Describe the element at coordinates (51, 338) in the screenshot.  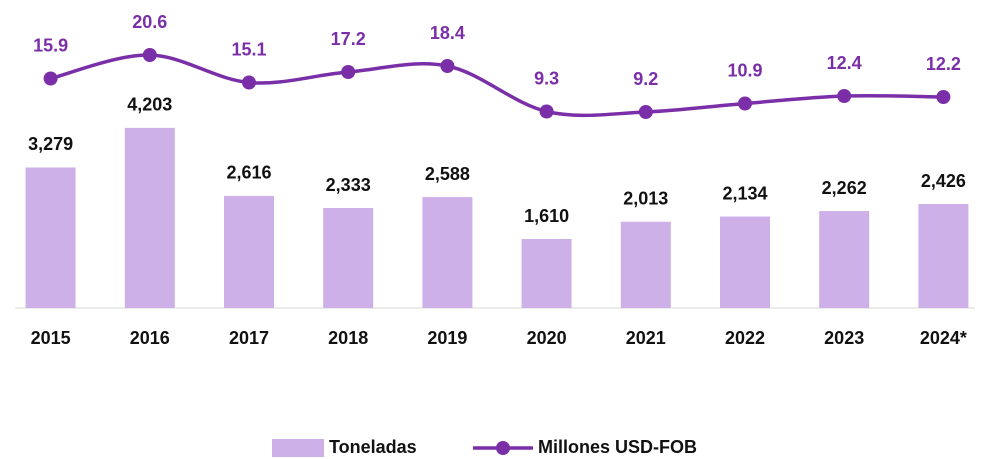
I see `x-tick-label: 2015` at that location.